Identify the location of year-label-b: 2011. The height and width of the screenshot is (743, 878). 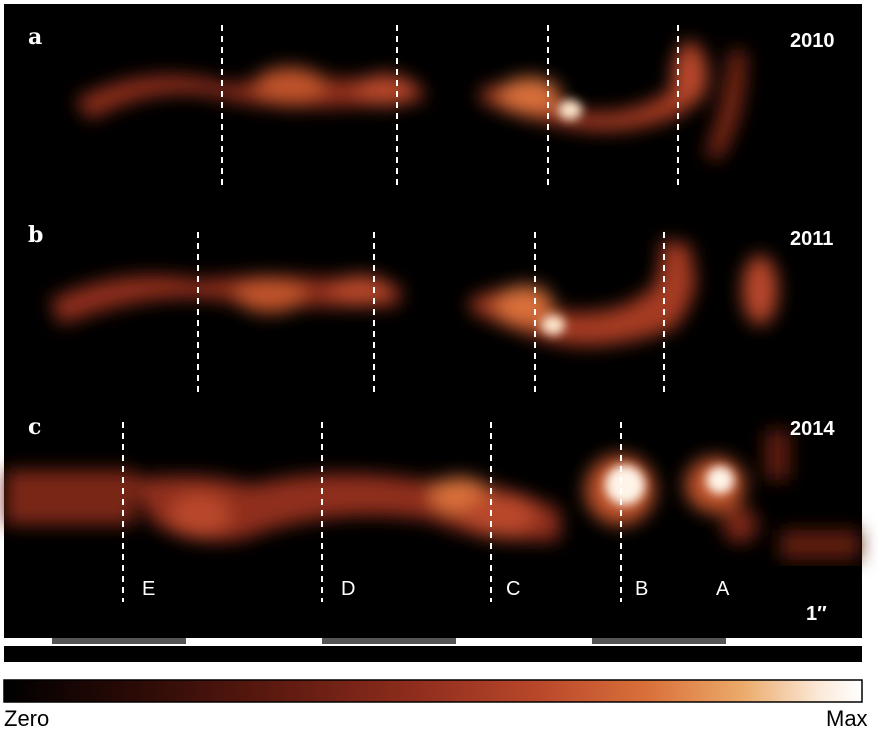
(812, 239).